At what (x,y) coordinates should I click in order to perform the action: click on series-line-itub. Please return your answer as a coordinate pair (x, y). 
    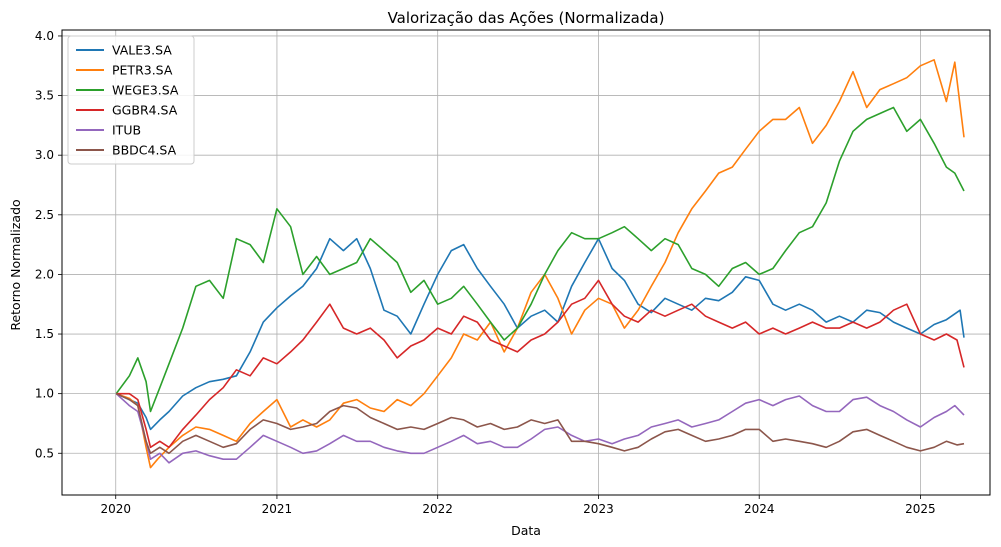
    Looking at the image, I should click on (540, 428).